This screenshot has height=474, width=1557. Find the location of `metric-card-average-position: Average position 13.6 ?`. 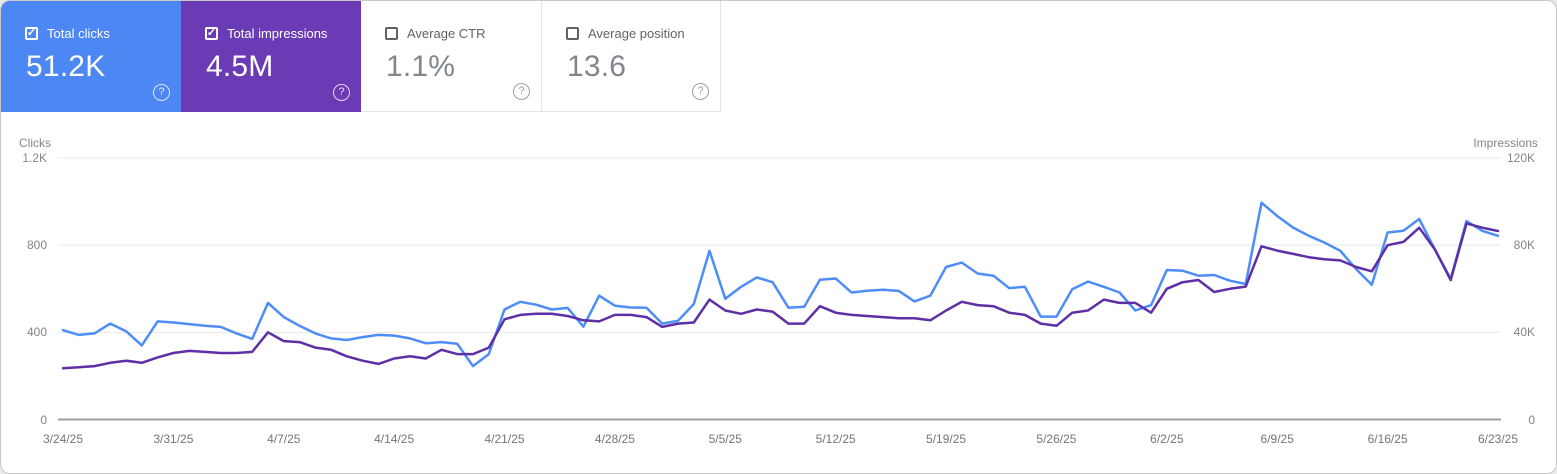

metric-card-average-position: Average position 13.6 ? is located at coordinates (631, 56).